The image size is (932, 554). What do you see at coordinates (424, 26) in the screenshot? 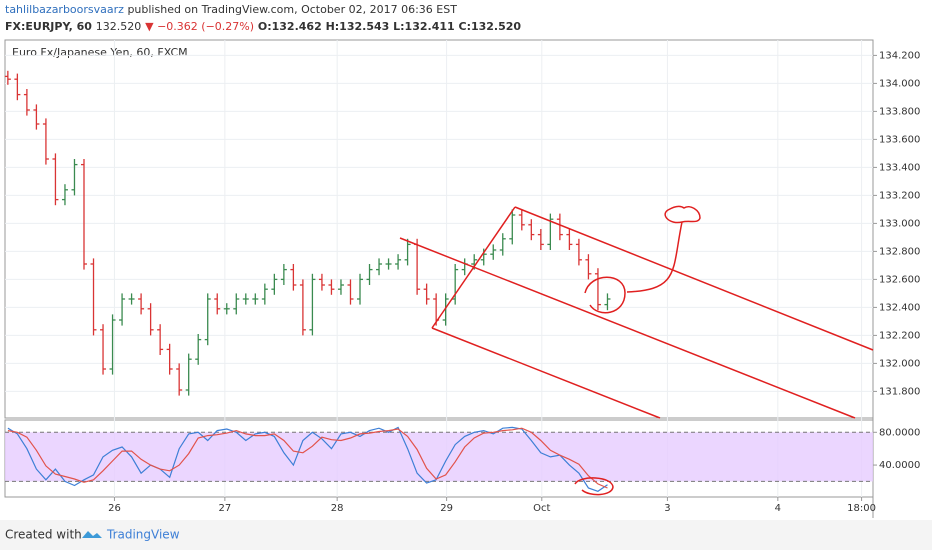
I see `ohlc-low: L:132.411` at bounding box center [424, 26].